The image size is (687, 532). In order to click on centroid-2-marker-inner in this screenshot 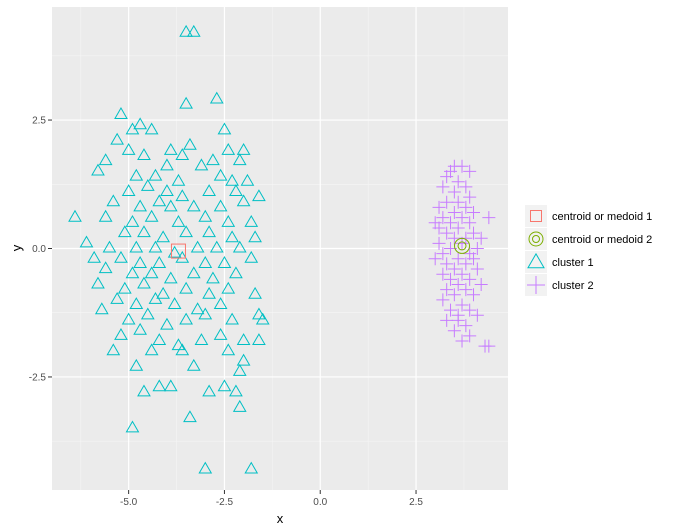, I will do `click(462, 246)`.